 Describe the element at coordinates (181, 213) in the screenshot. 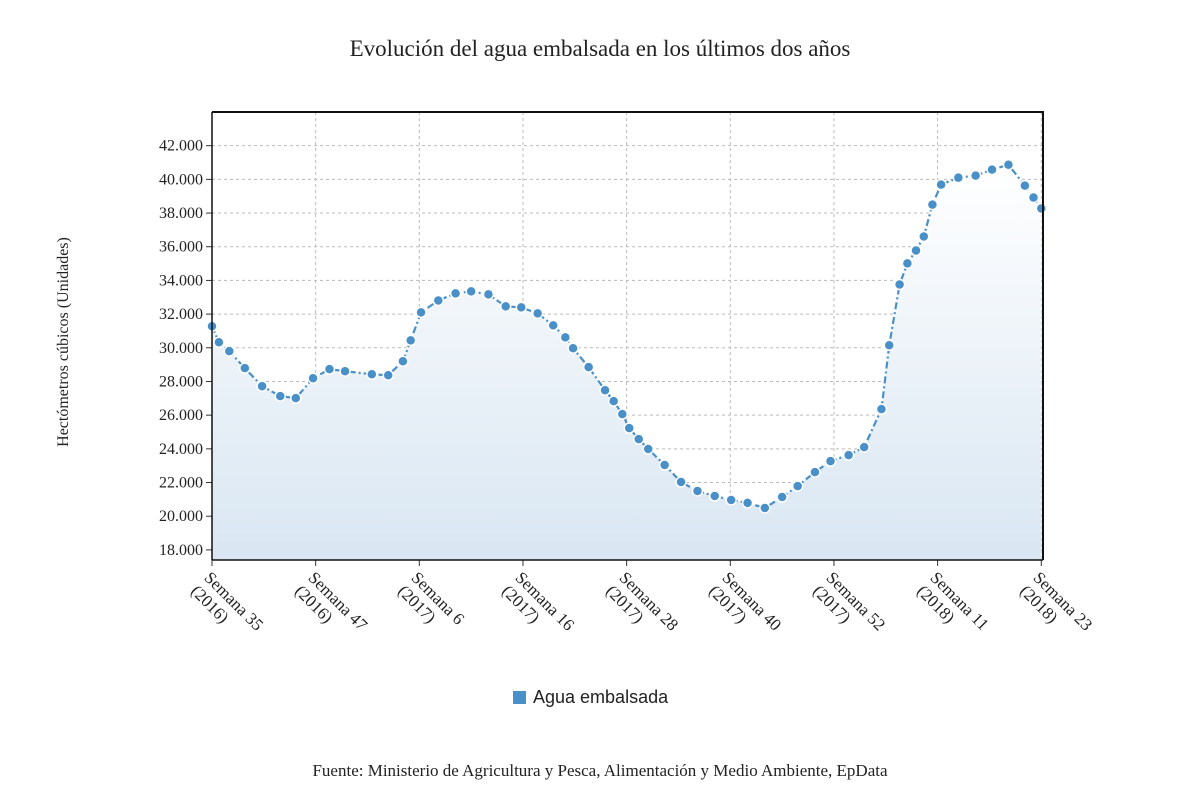

I see `y-tick-label: 38.000` at that location.